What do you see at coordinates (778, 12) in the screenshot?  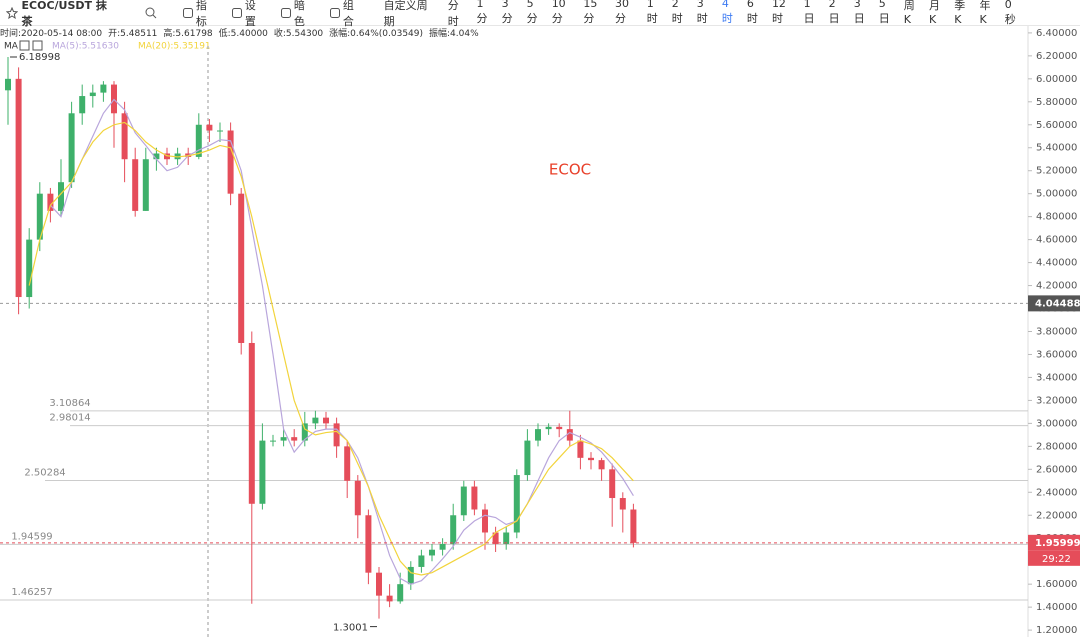 I see `period-button: 12时` at bounding box center [778, 12].